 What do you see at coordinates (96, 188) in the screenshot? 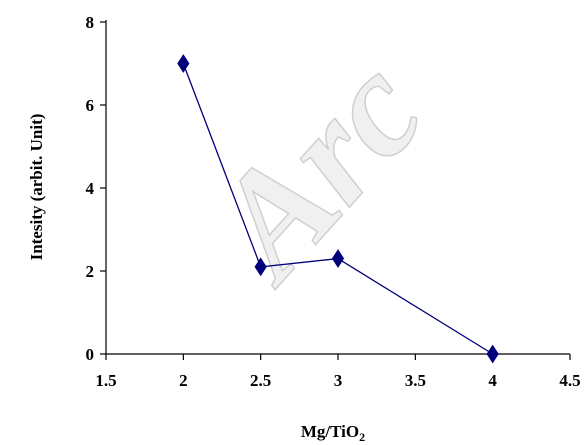
I see `y-ticks: 0 2 4 6 8` at bounding box center [96, 188].